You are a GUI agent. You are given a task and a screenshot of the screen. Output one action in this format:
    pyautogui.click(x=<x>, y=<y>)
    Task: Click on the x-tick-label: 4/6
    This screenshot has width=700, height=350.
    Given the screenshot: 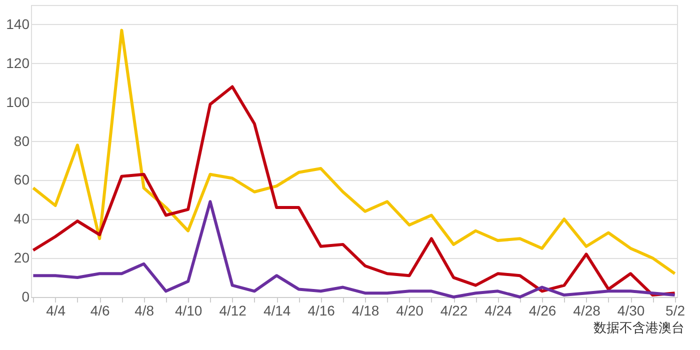 What is the action you would take?
    pyautogui.click(x=100, y=310)
    